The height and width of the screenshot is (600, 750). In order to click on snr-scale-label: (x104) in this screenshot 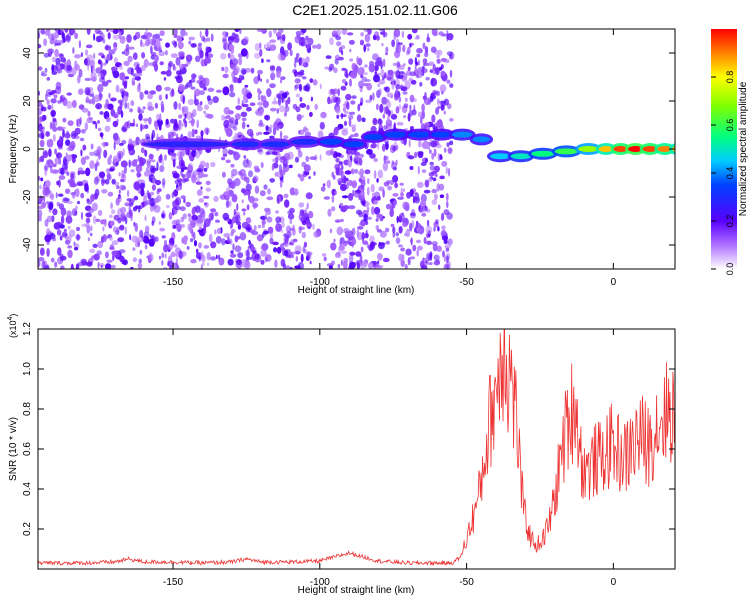, I will do `click(12, 326)`.